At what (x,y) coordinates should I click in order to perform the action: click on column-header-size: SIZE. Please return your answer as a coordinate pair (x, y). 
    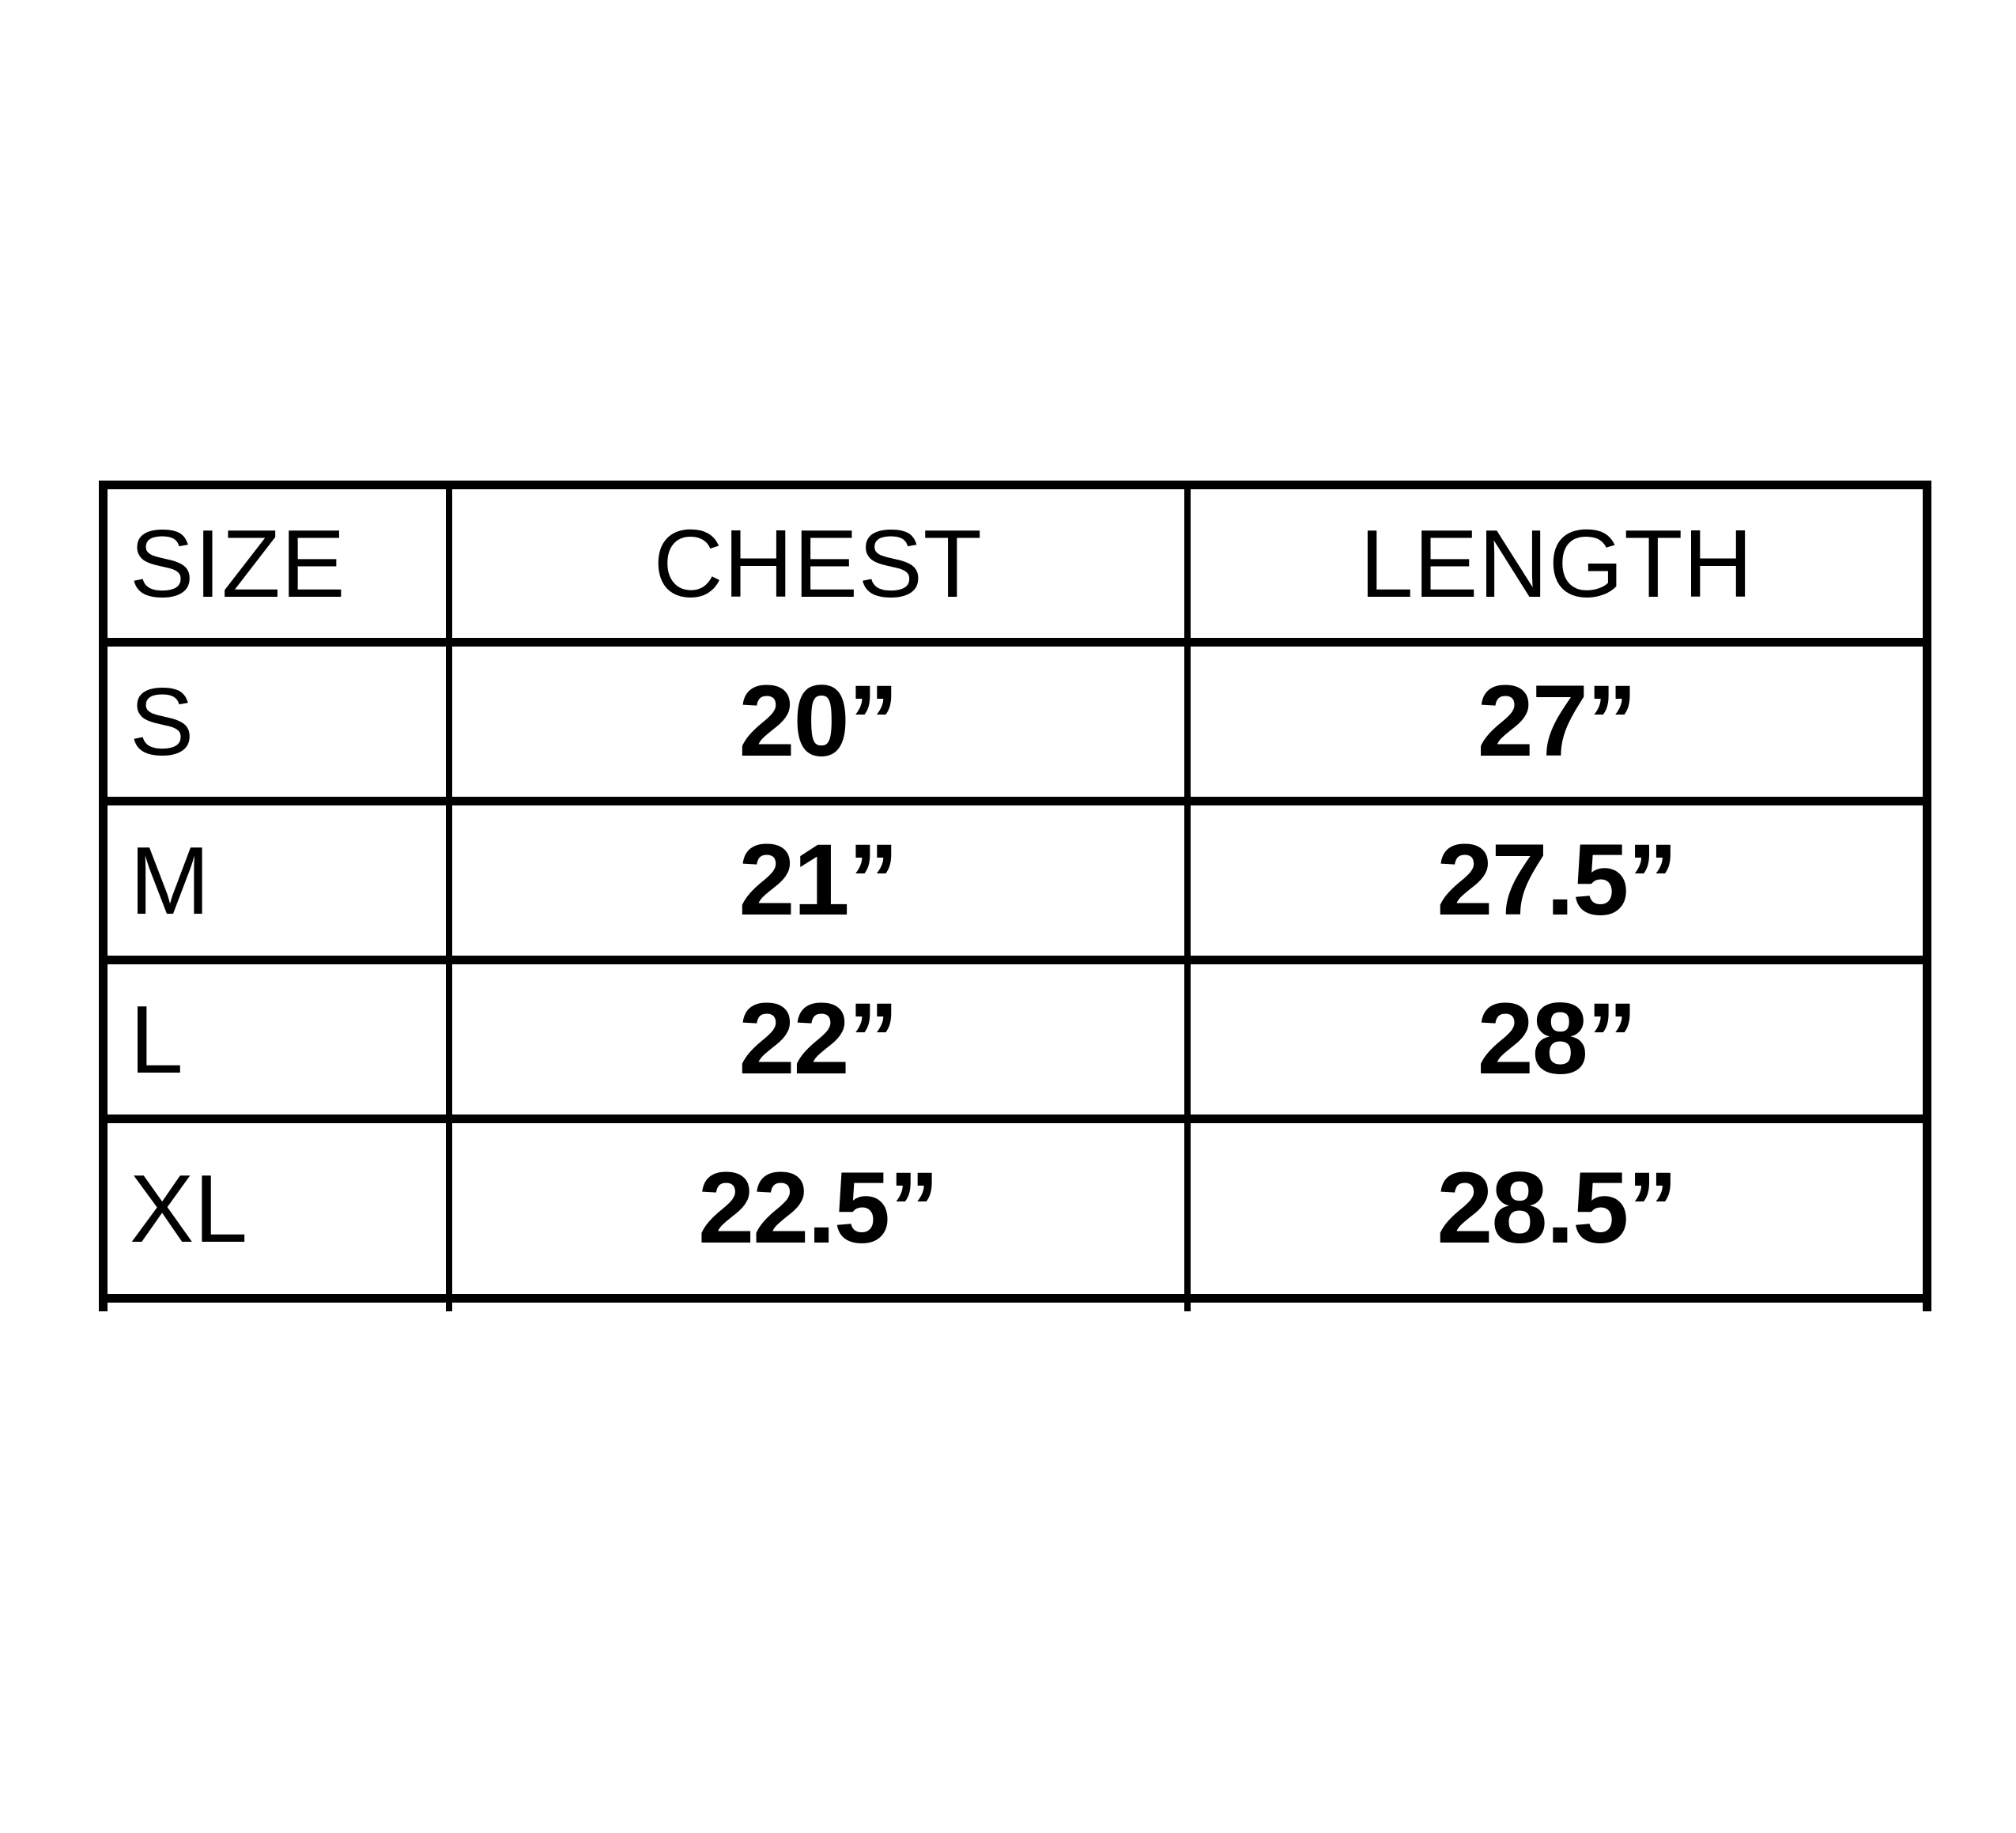
    Looking at the image, I should click on (276, 564).